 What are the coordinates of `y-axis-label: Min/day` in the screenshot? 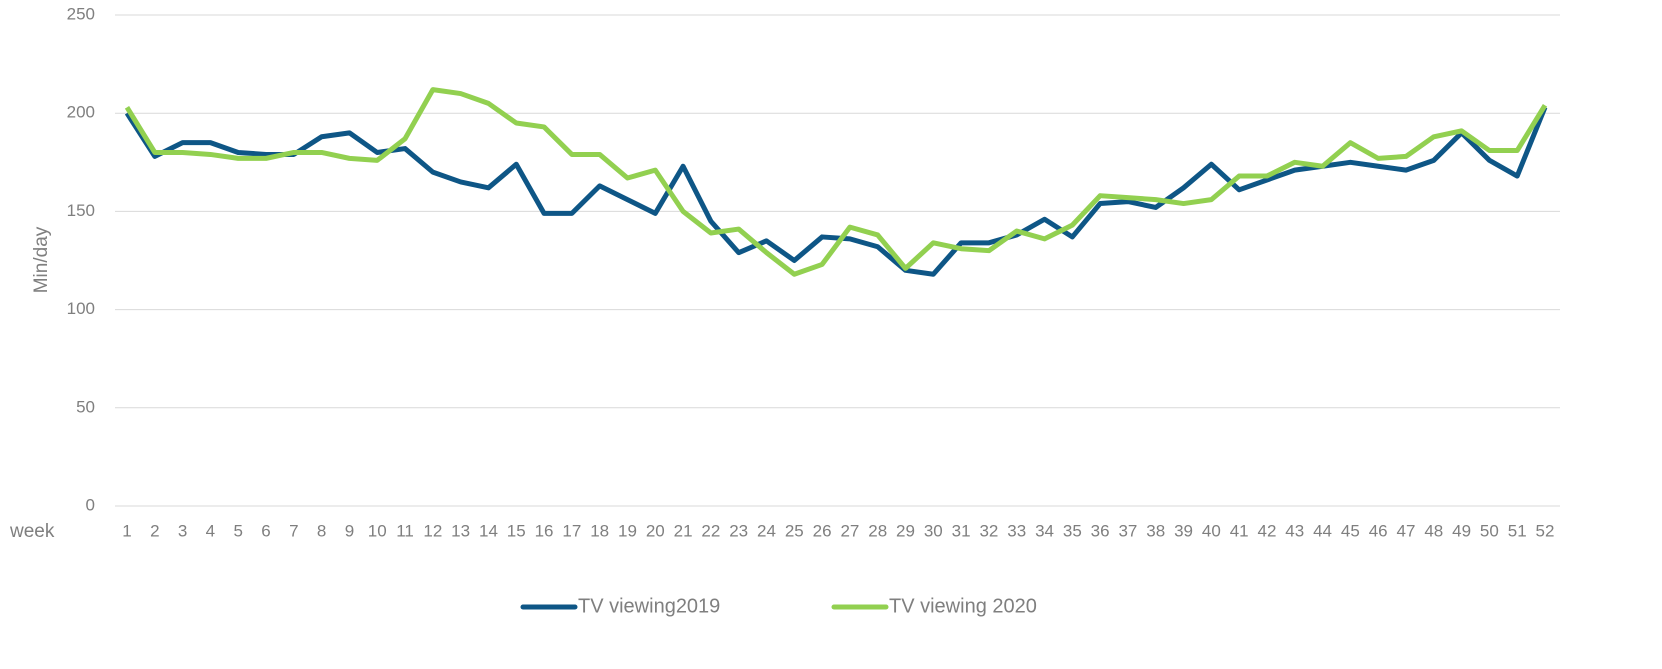 It's located at (41, 259).